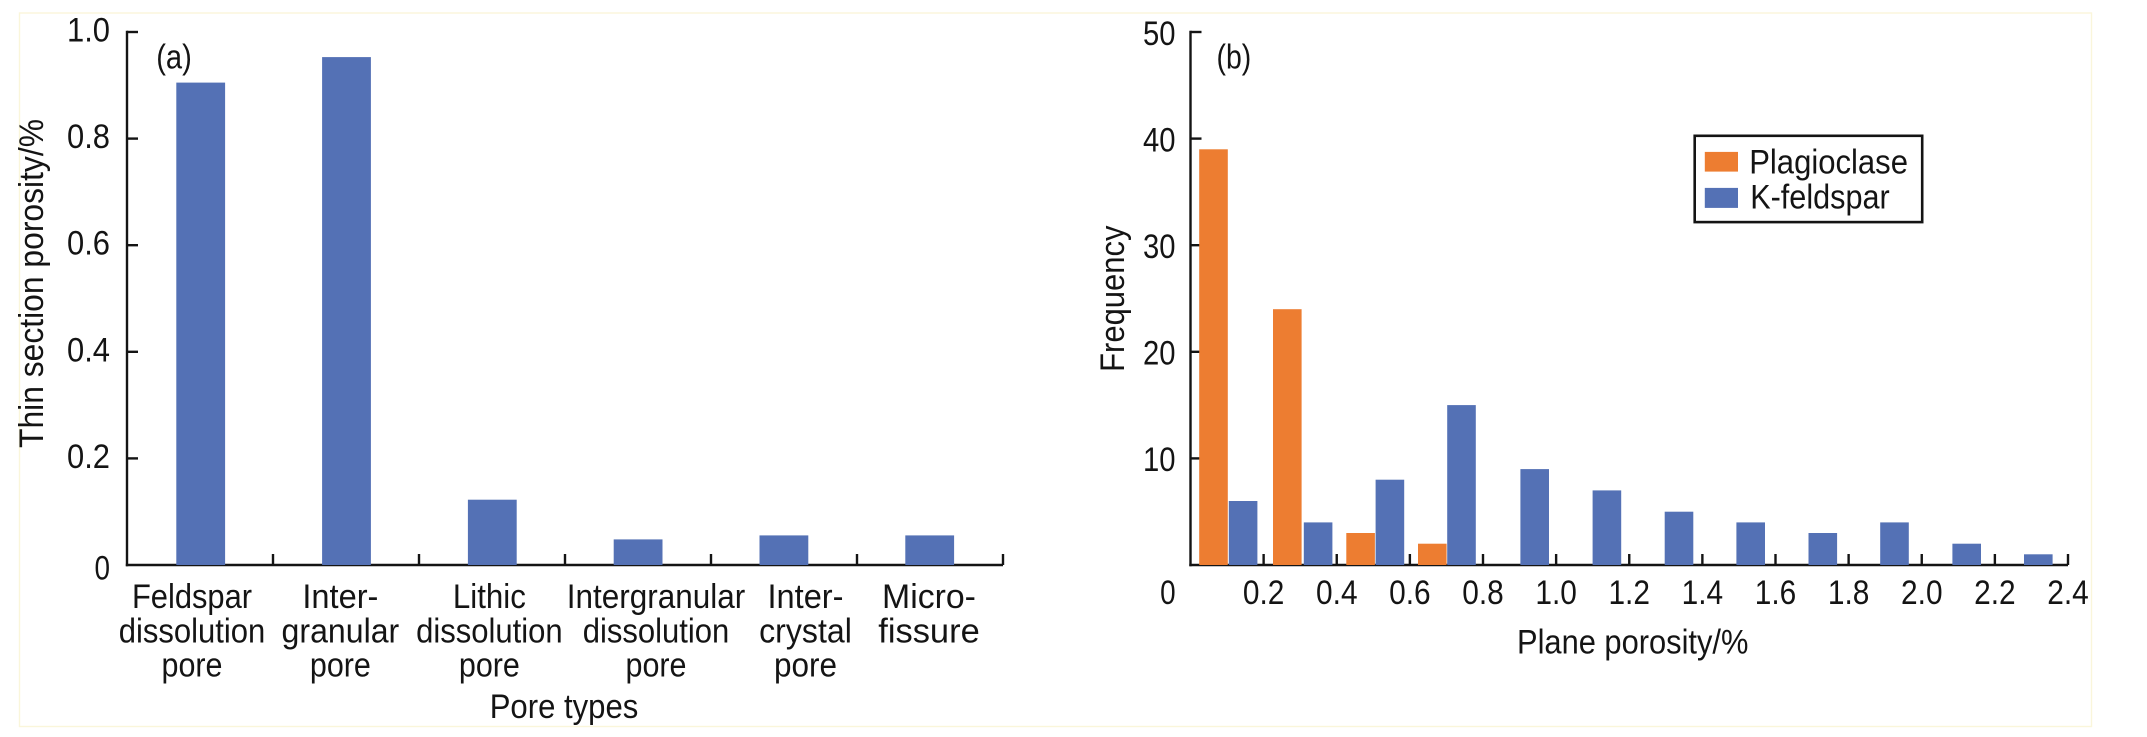  I want to click on svg-text: 2.2, so click(1995, 593).